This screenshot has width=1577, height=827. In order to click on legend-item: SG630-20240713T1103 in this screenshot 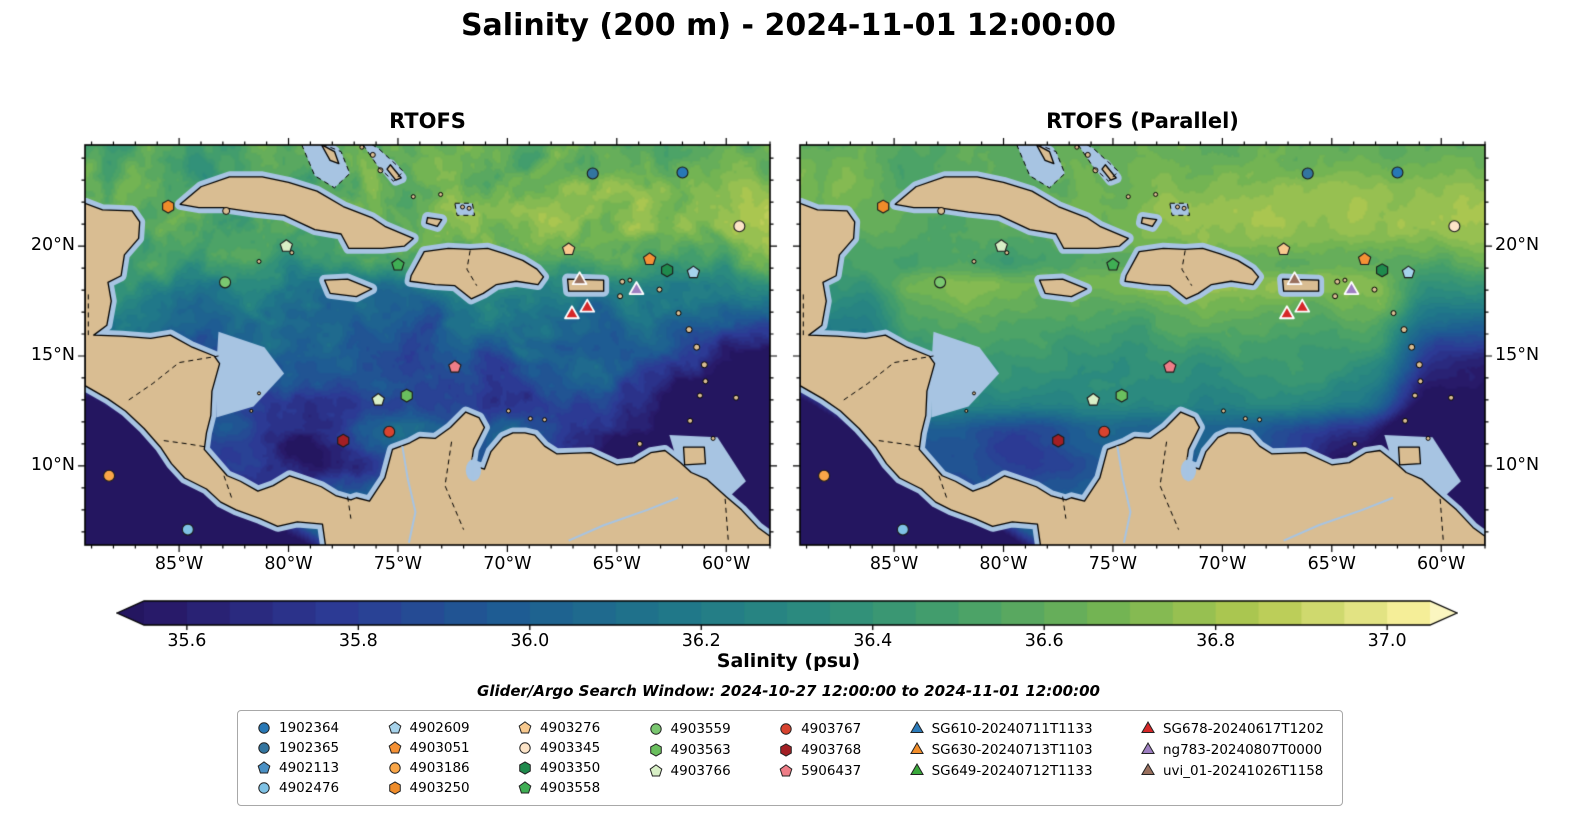, I will do `click(1001, 749)`.